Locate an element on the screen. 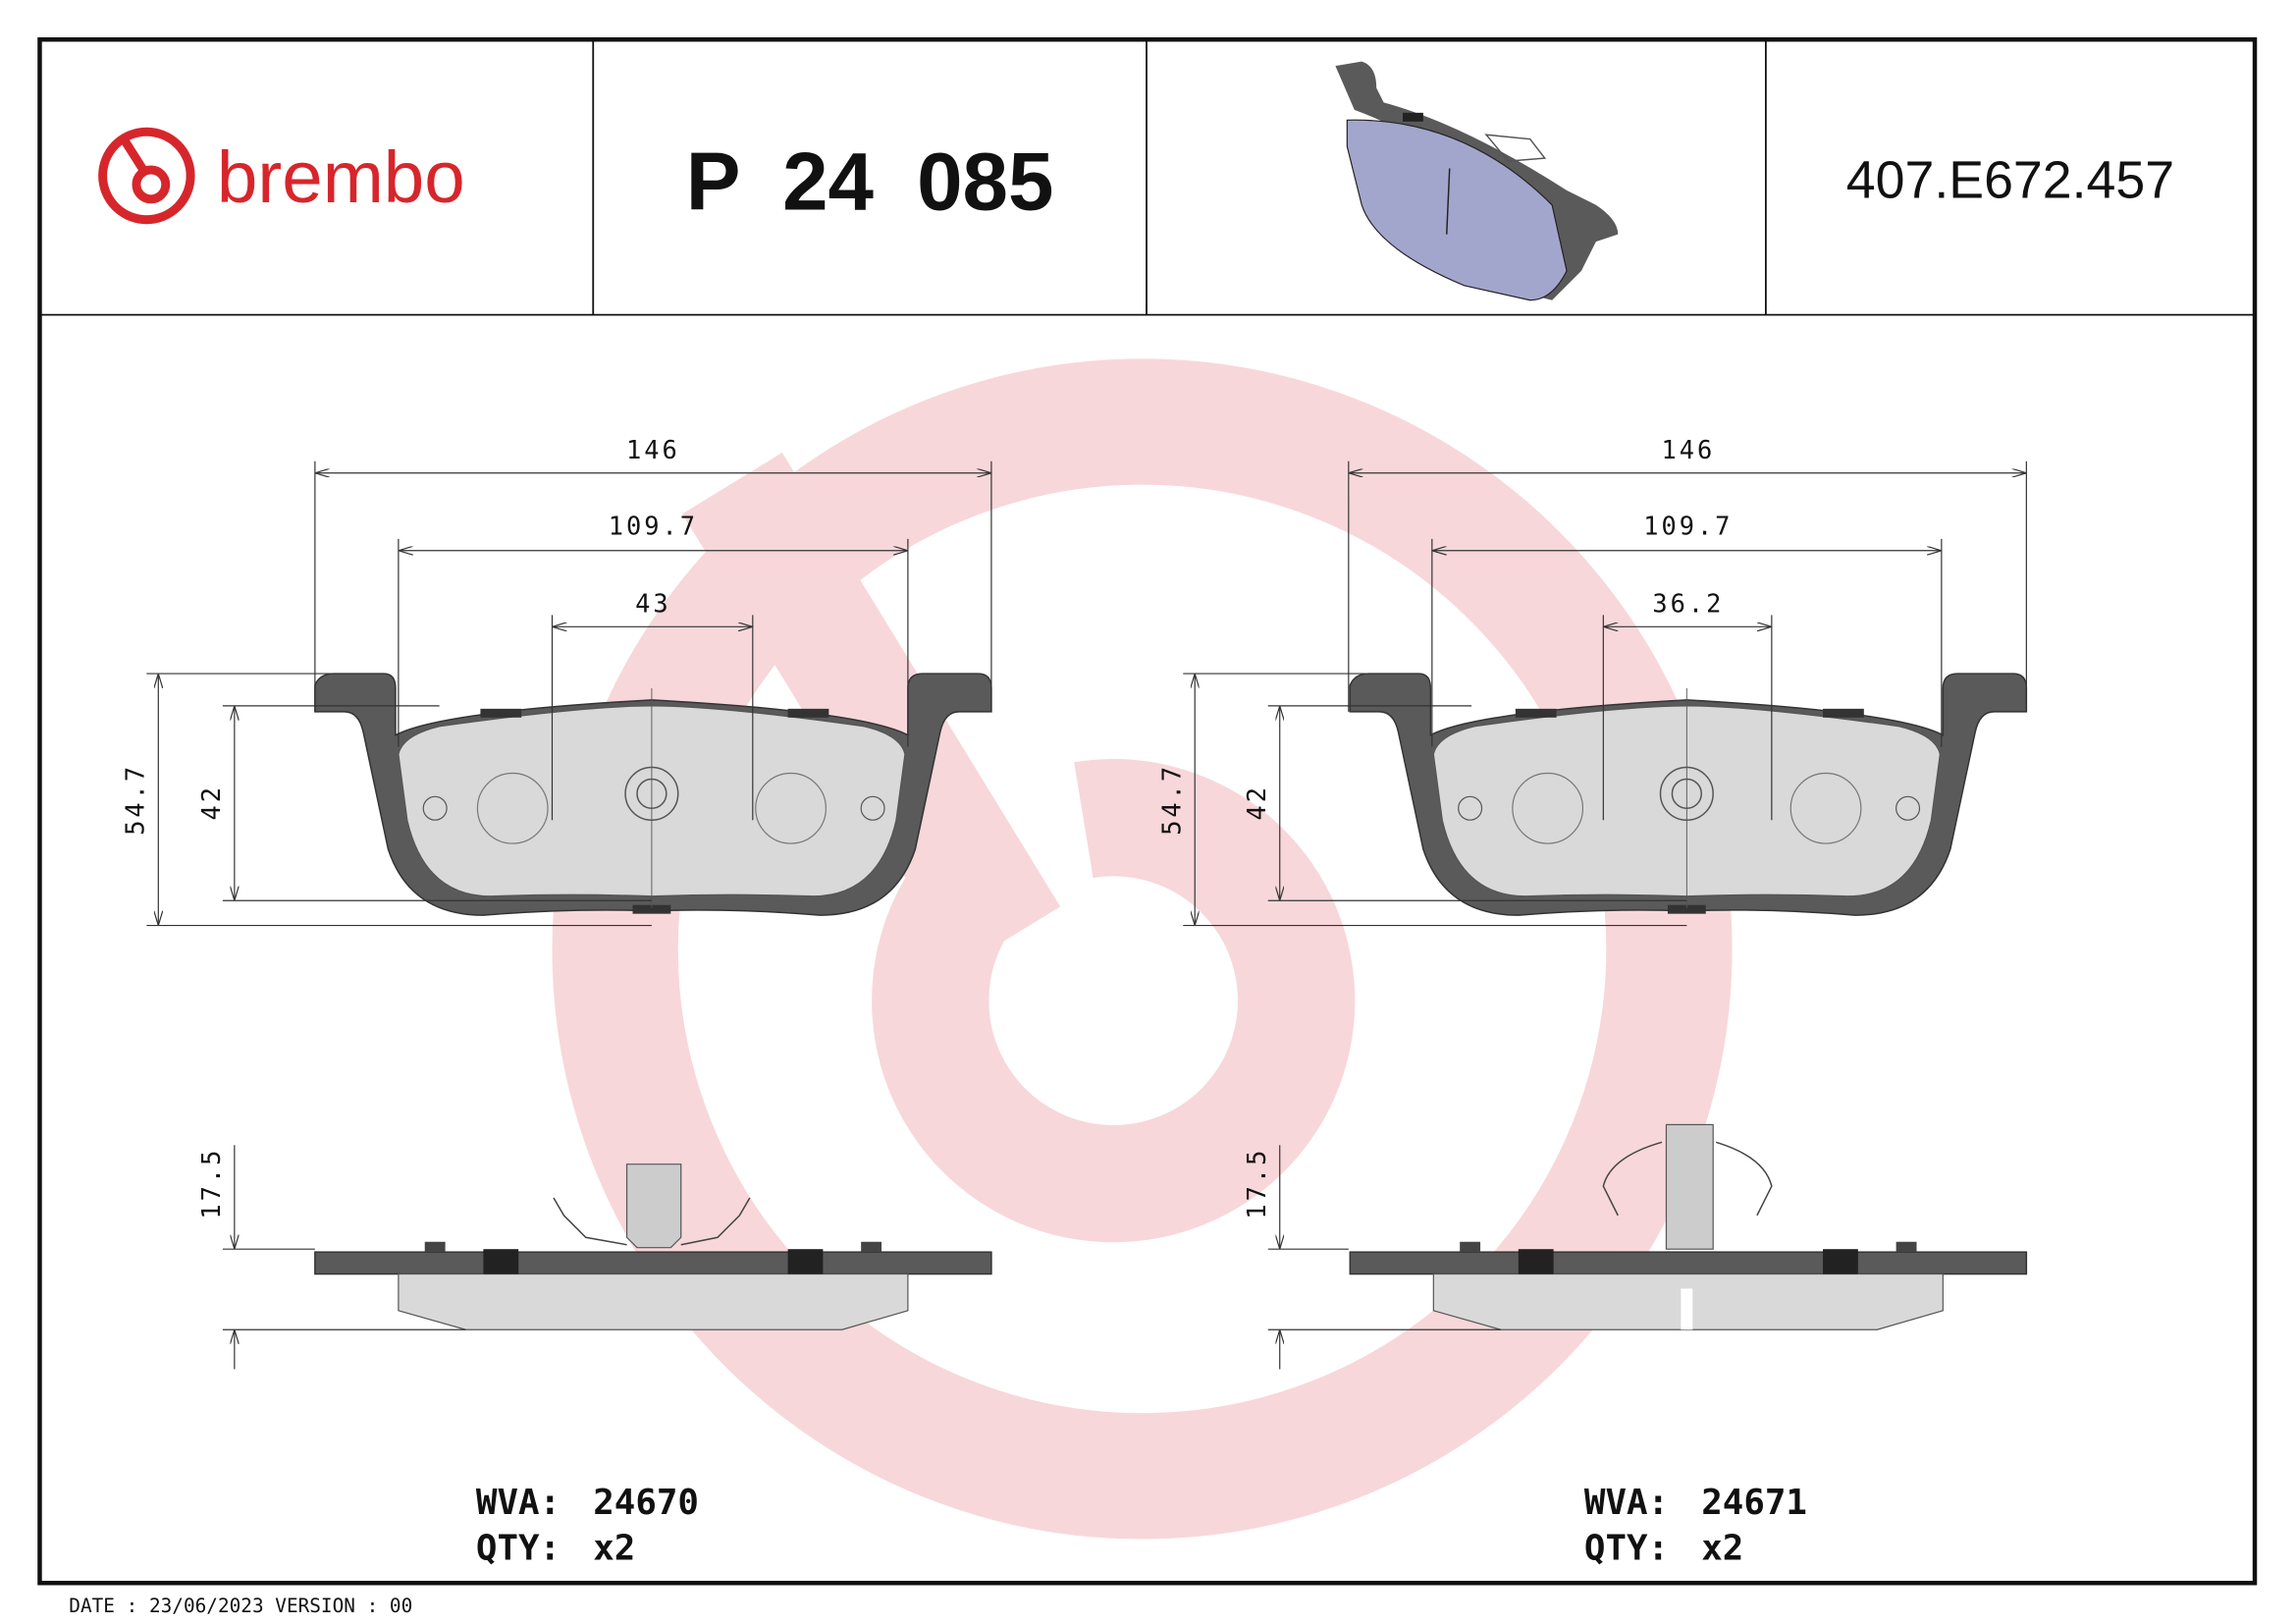 The height and width of the screenshot is (1624, 2296). wva-number: 24670 is located at coordinates (646, 1503).